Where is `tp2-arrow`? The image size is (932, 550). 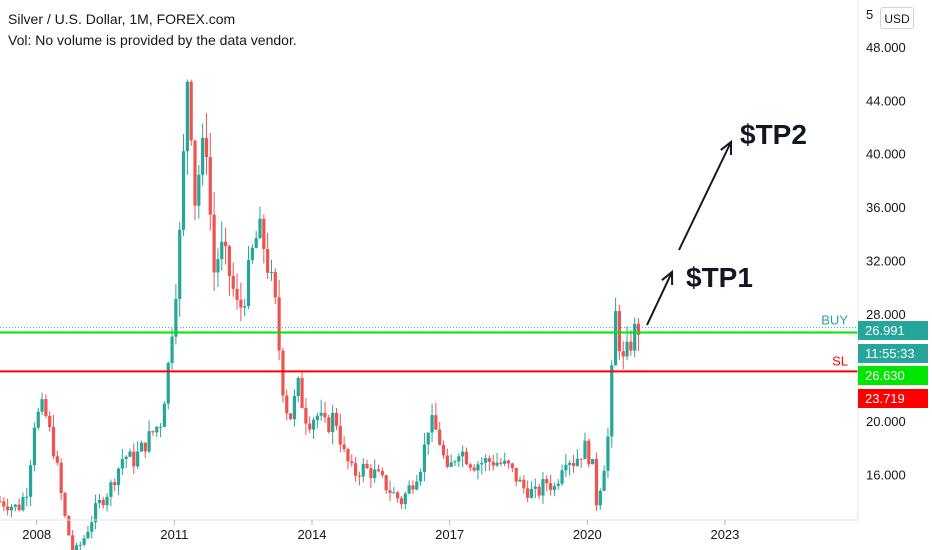 tp2-arrow is located at coordinates (705, 195).